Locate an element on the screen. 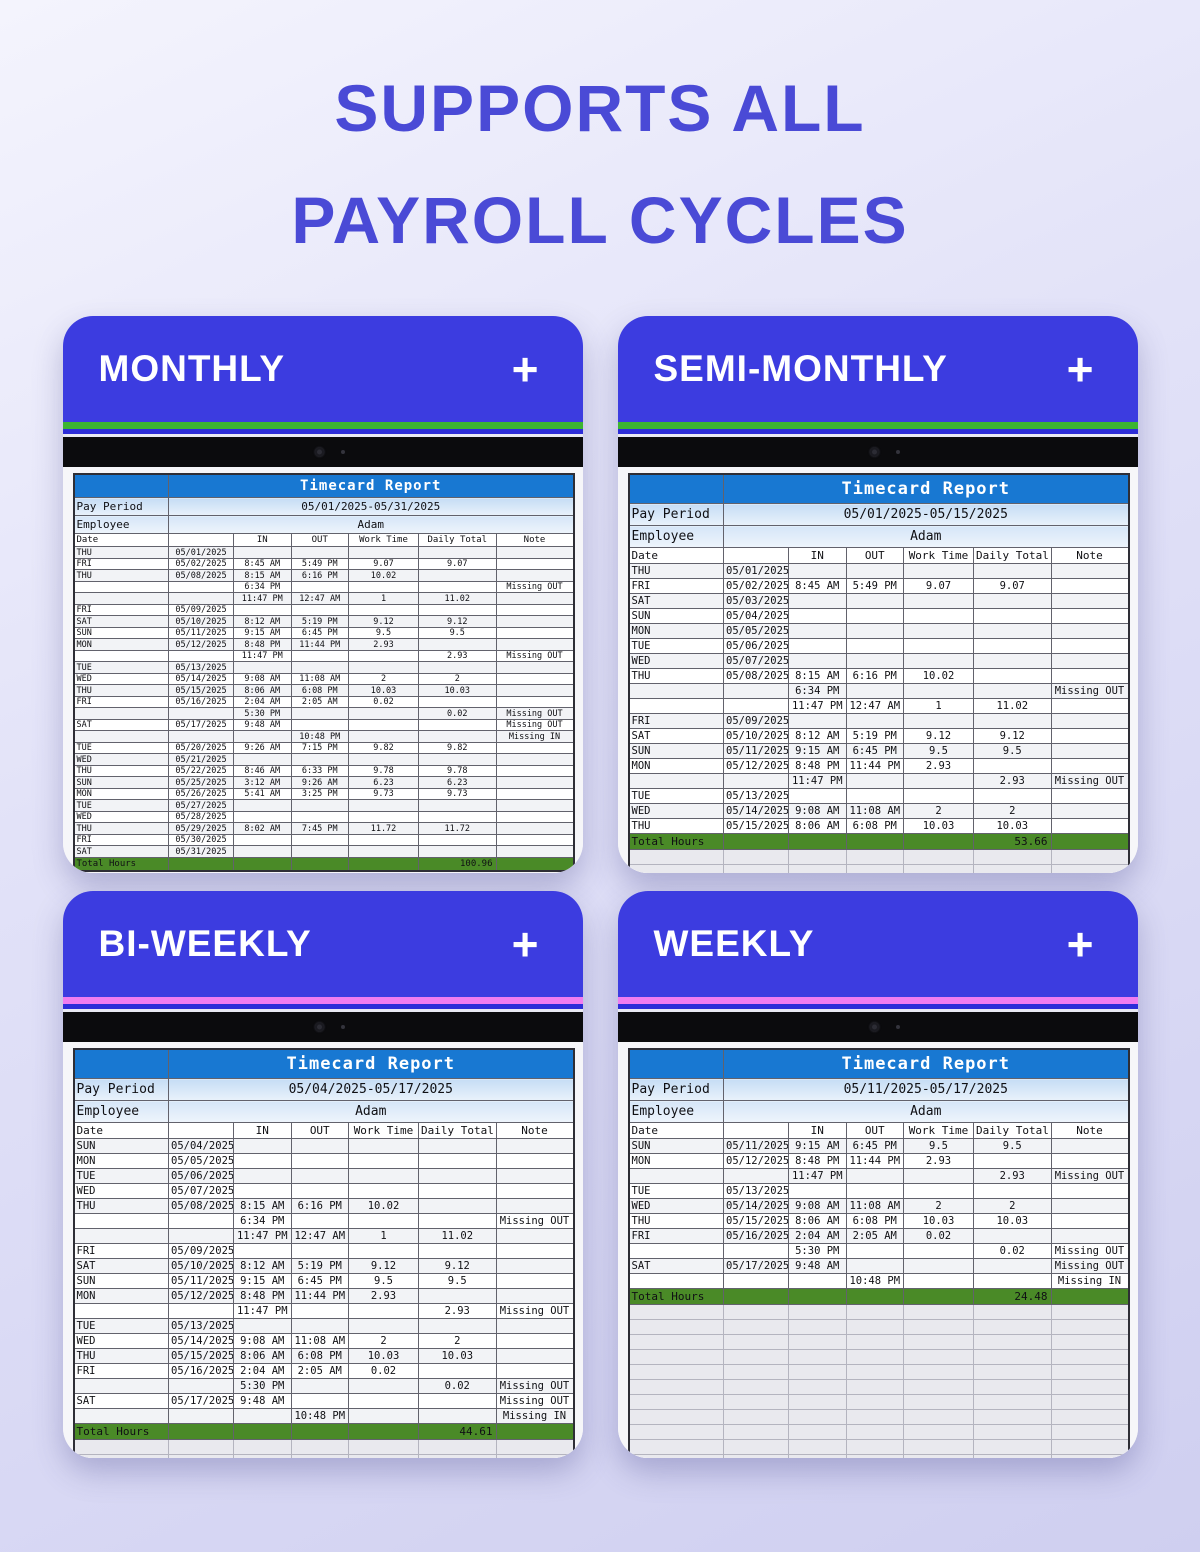 This screenshot has width=1200, height=1552. in-cell: 2:04 AM is located at coordinates (262, 702).